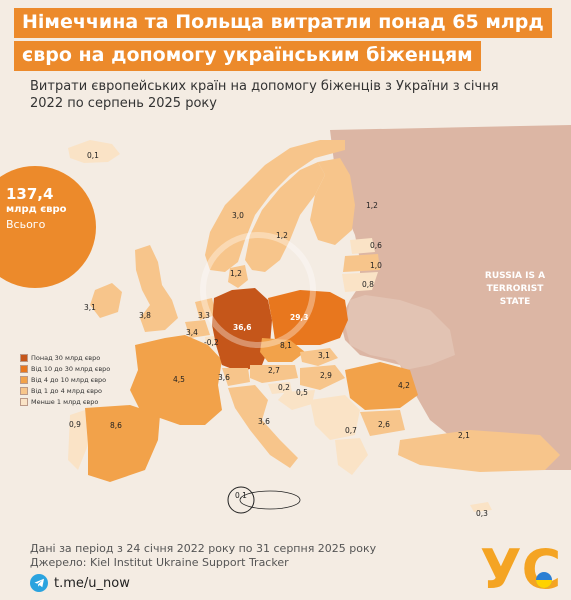  Describe the element at coordinates (71, 368) in the screenshot. I see `legend-label: Від 10 до 30 млрд євро` at that location.